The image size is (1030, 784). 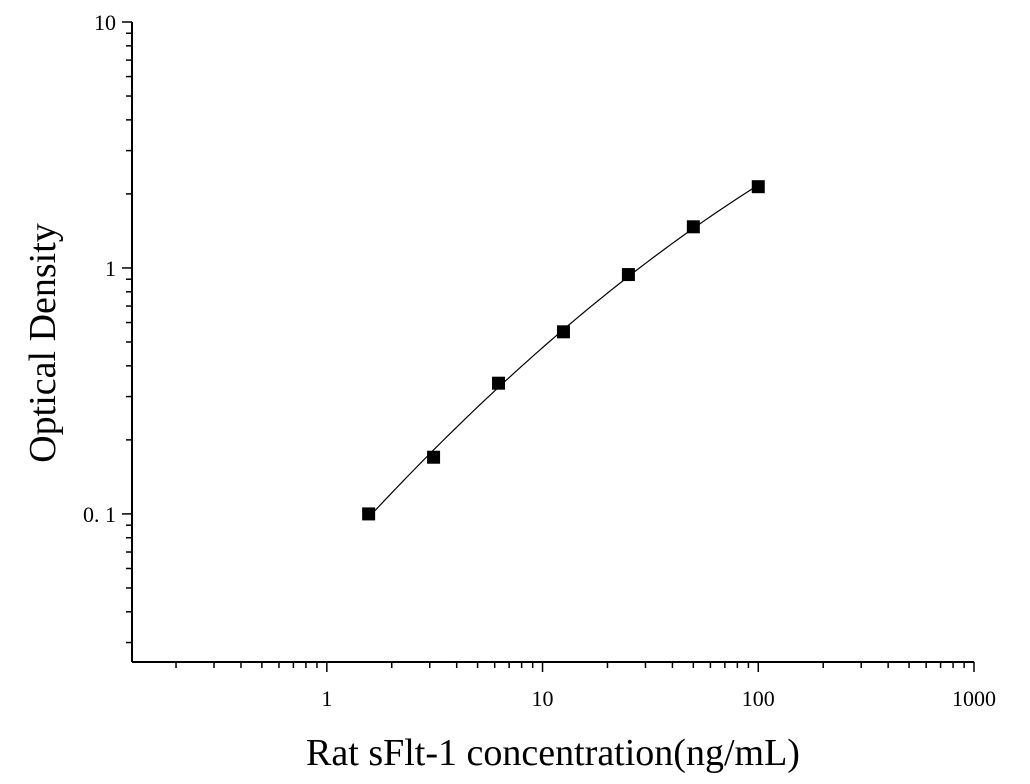 What do you see at coordinates (326, 698) in the screenshot?
I see `x-tick-label: 1` at bounding box center [326, 698].